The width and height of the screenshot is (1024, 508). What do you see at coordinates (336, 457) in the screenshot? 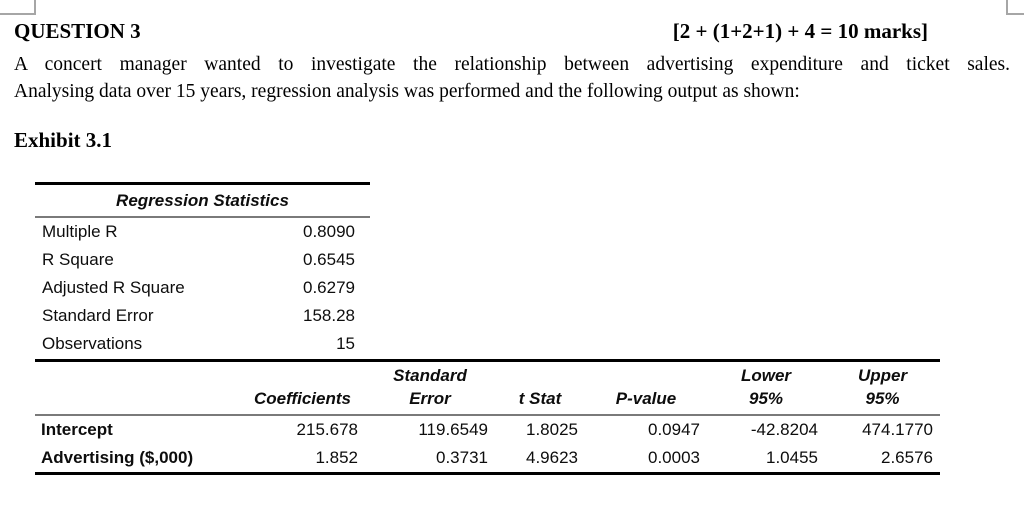
I see `cell-coefficient: 1.852` at bounding box center [336, 457].